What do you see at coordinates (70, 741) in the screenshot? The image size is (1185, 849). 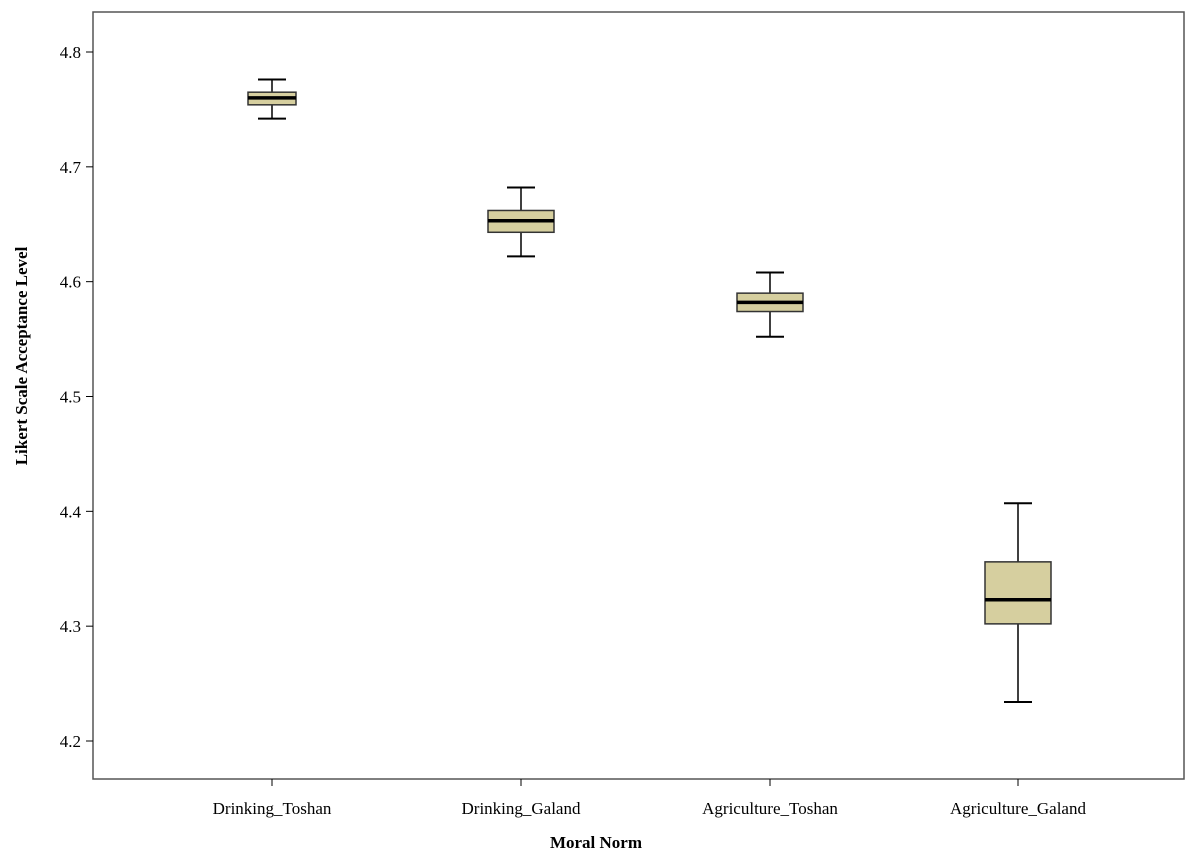 I see `y-tick-label: 4.2` at bounding box center [70, 741].